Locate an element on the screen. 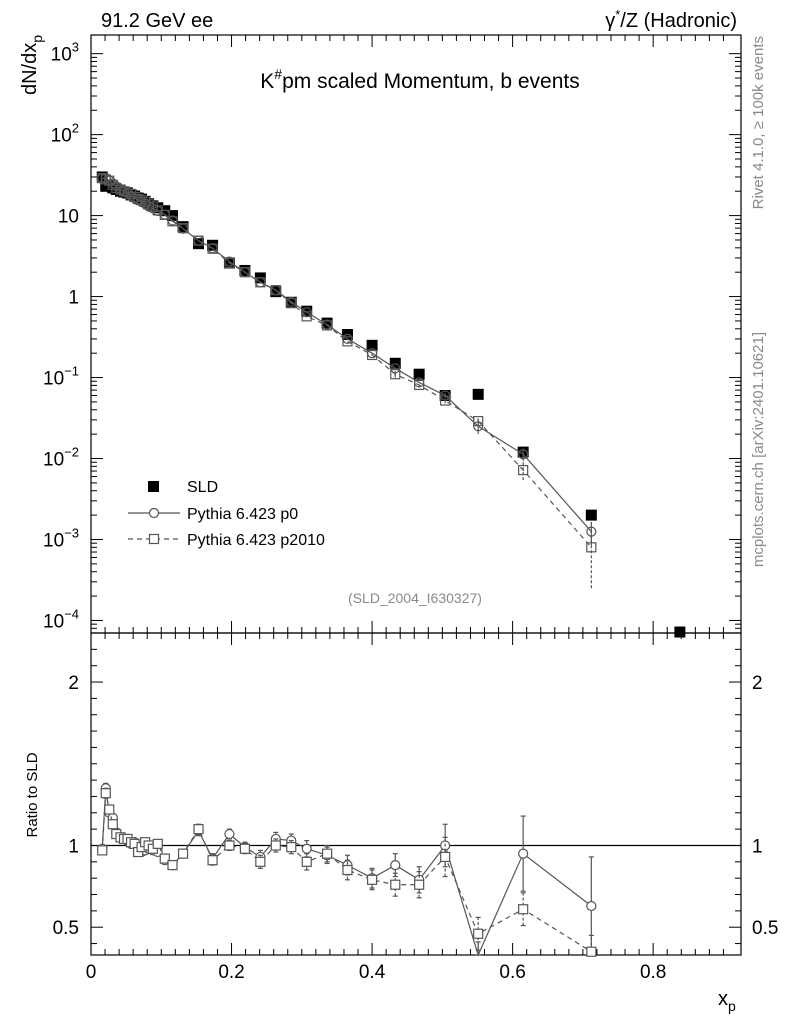 This screenshot has height=1024, width=786. rivet-version-label: Rivet 4.1.0, ≥ 100k events is located at coordinates (758, 122).